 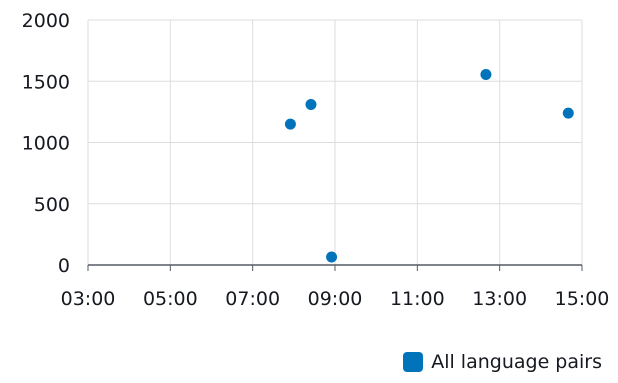 What do you see at coordinates (52, 205) in the screenshot?
I see `y-tick-label: 500` at bounding box center [52, 205].